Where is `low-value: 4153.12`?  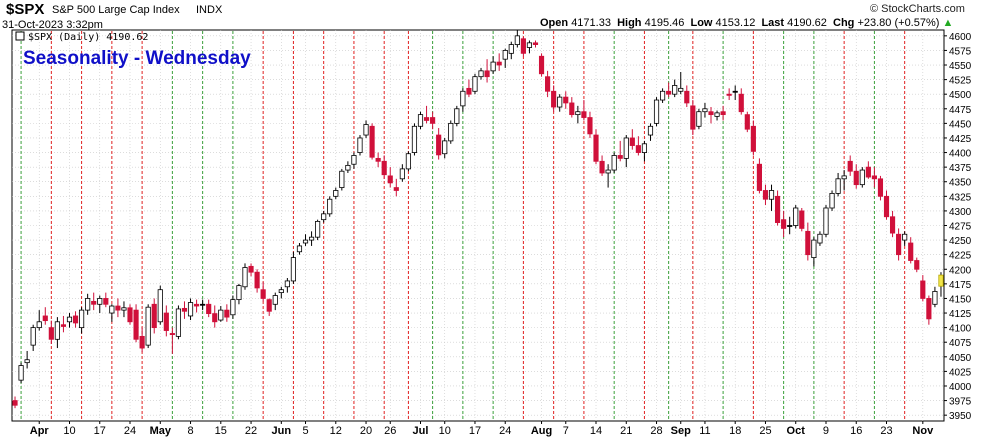
low-value: 4153.12 is located at coordinates (735, 23).